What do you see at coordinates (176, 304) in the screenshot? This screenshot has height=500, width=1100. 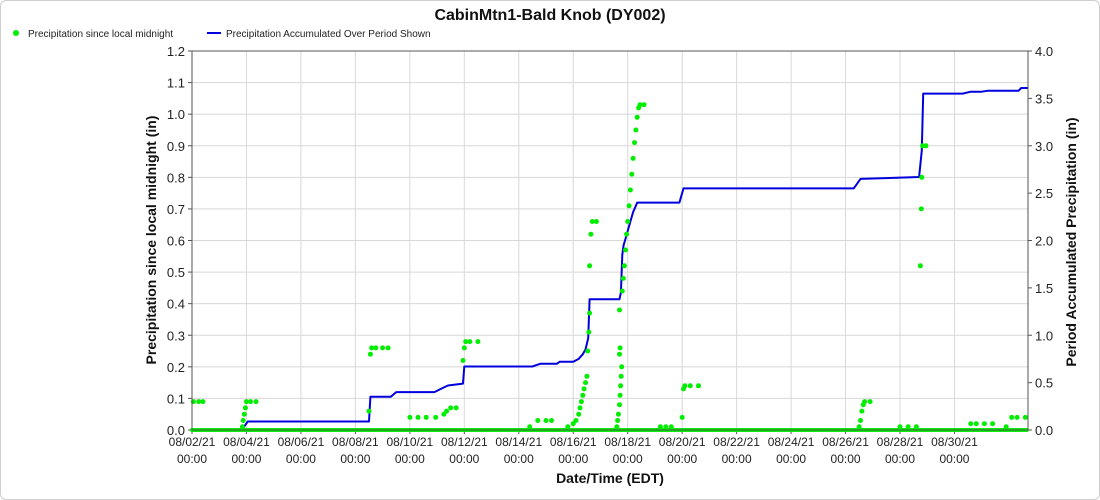 I see `y-left-tick-label: 0.4` at bounding box center [176, 304].